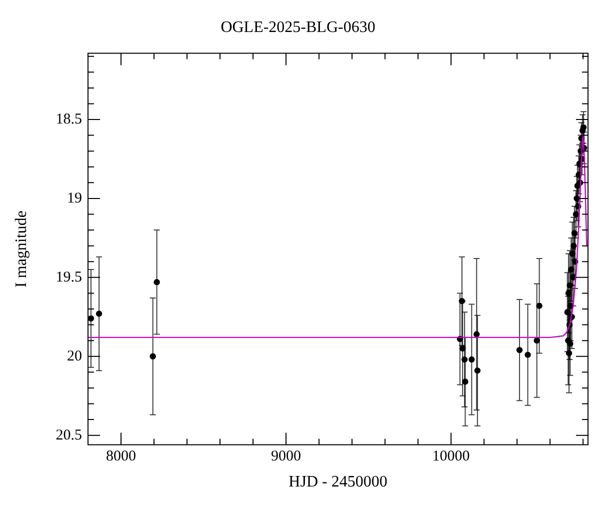 This screenshot has height=512, width=600. I want to click on y-tick-label: 18.5, so click(69, 119).